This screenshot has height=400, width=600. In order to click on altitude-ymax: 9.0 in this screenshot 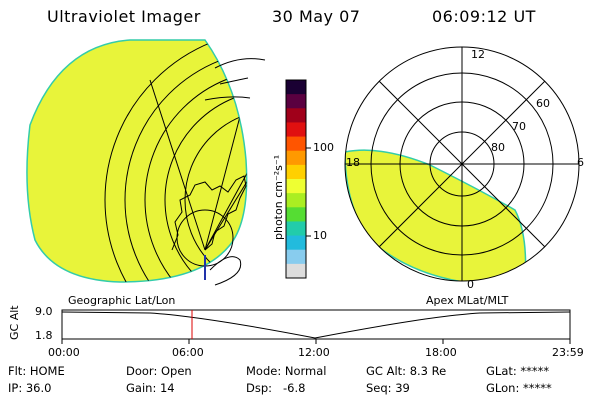, I will do `click(44, 311)`.